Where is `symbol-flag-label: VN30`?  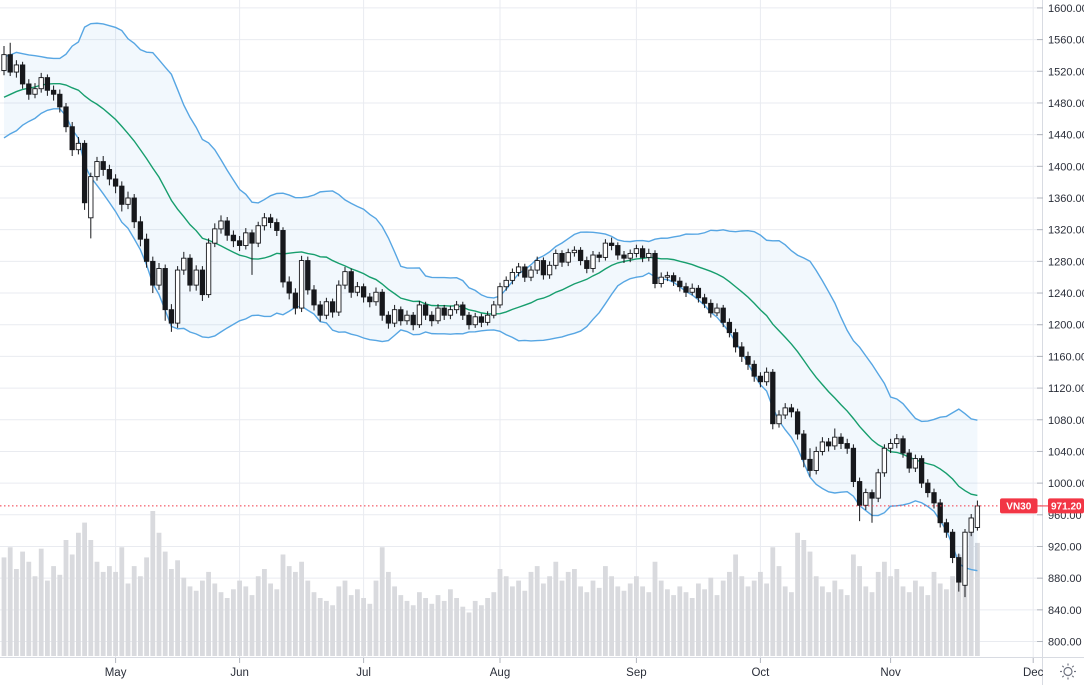 symbol-flag-label: VN30 is located at coordinates (1018, 507).